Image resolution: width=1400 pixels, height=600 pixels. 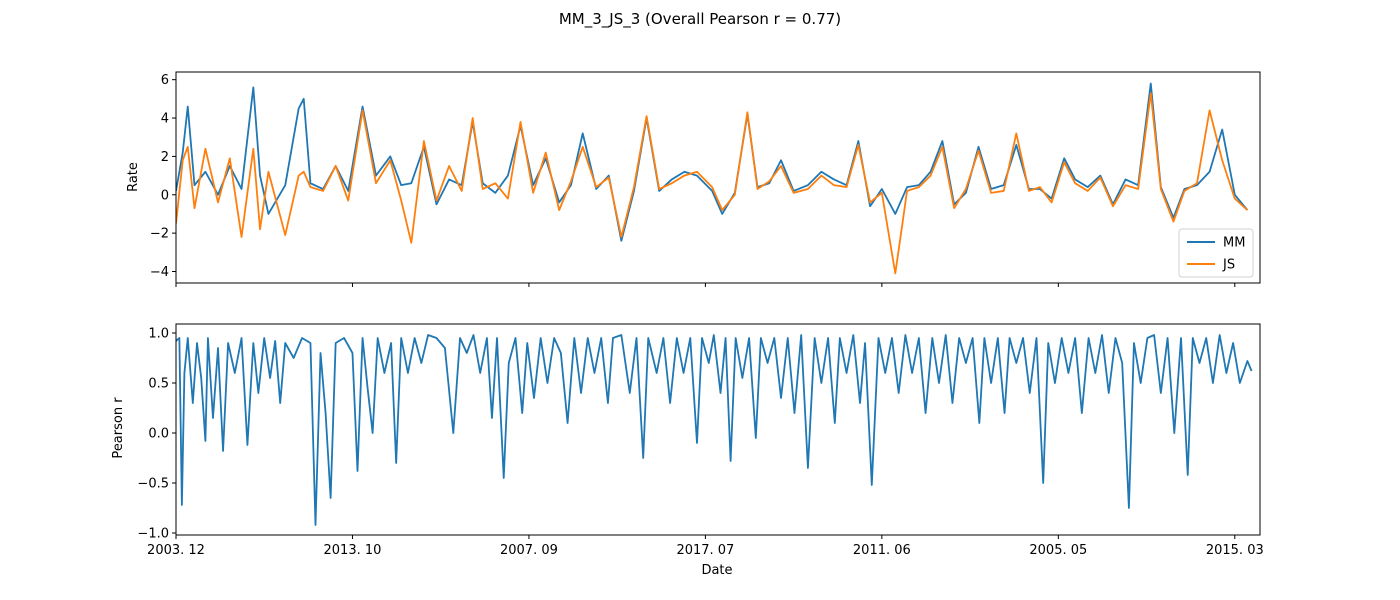 What do you see at coordinates (165, 80) in the screenshot?
I see `top-y-tick-label: 6` at bounding box center [165, 80].